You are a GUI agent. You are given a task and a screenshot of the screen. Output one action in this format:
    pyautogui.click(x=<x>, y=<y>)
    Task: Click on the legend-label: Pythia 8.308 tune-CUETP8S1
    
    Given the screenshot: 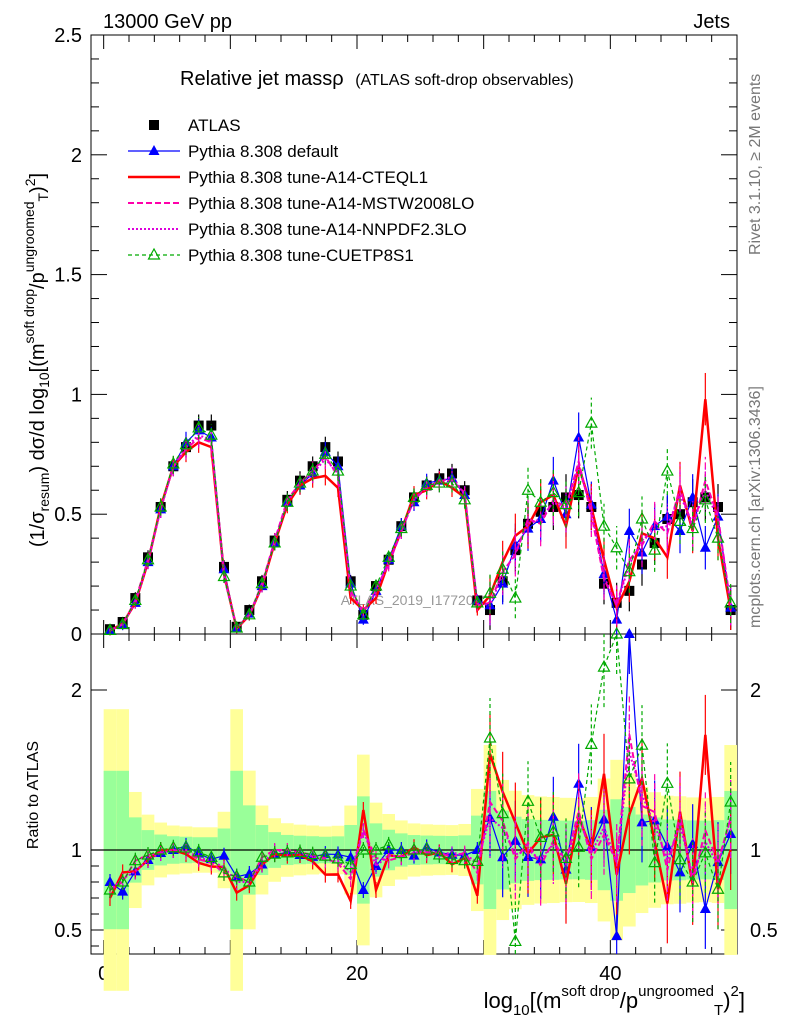 What is the action you would take?
    pyautogui.click(x=301, y=255)
    